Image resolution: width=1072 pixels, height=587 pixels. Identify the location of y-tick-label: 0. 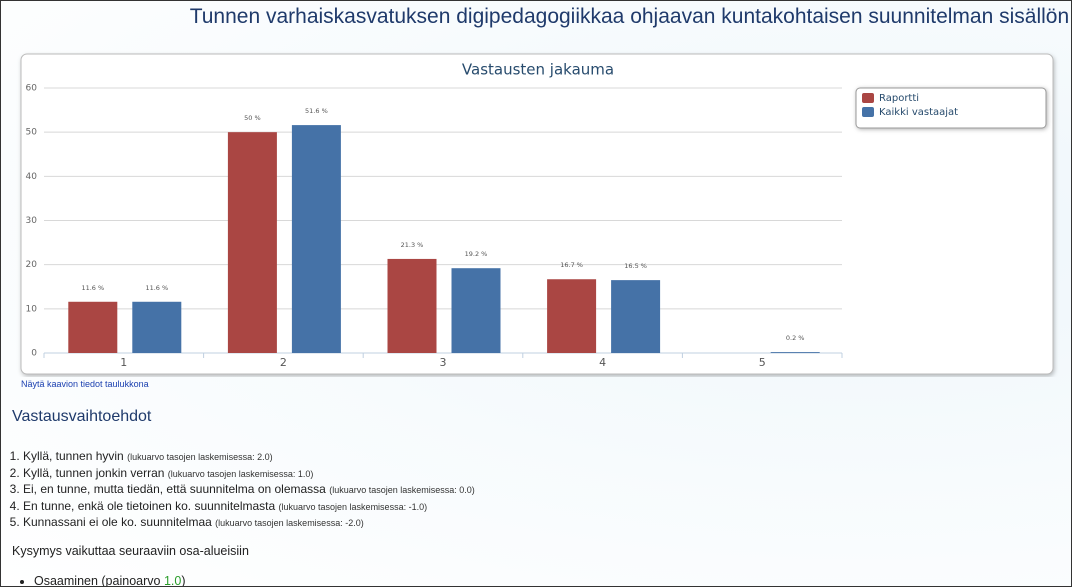
(34, 354).